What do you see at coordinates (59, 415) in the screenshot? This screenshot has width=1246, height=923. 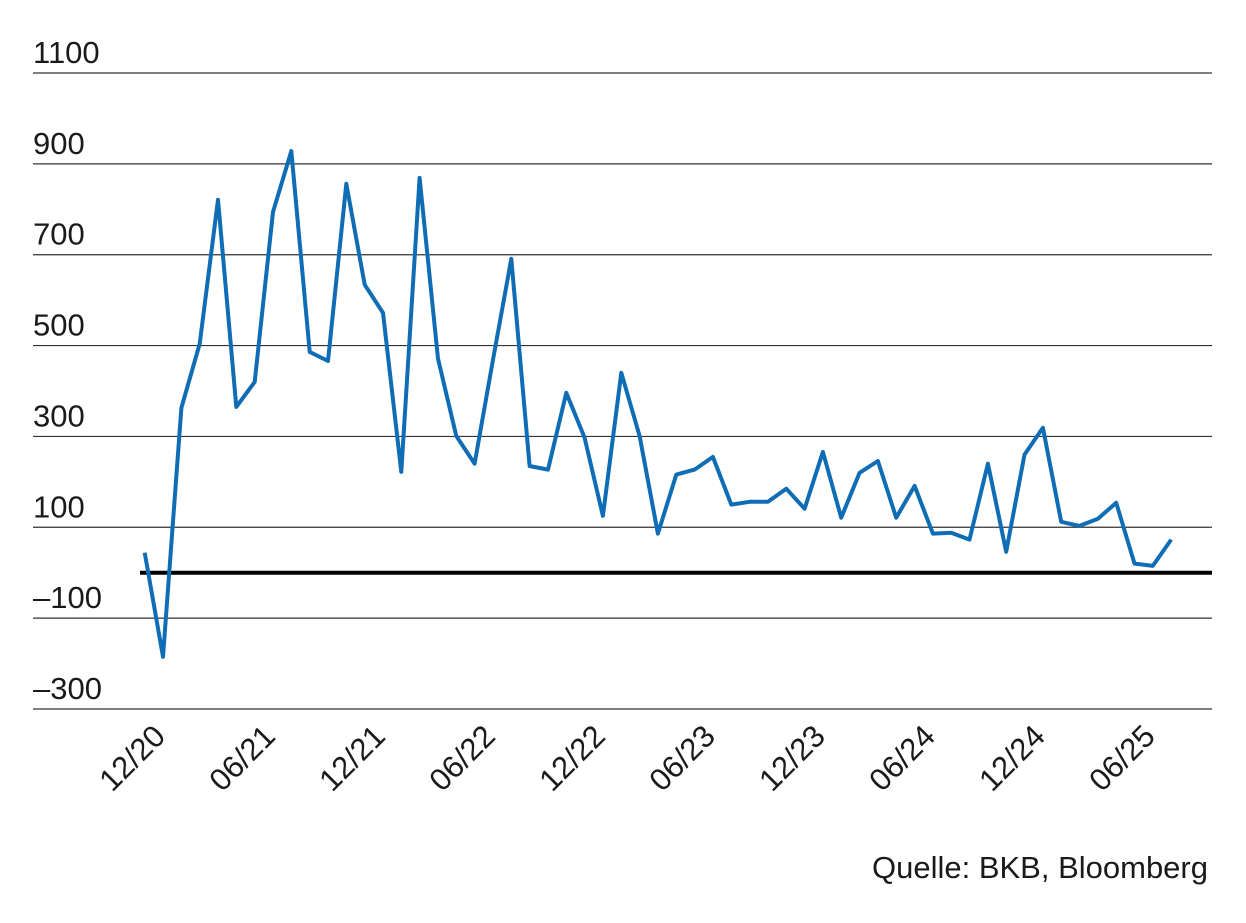 I see `y-tick-label: 300` at bounding box center [59, 415].